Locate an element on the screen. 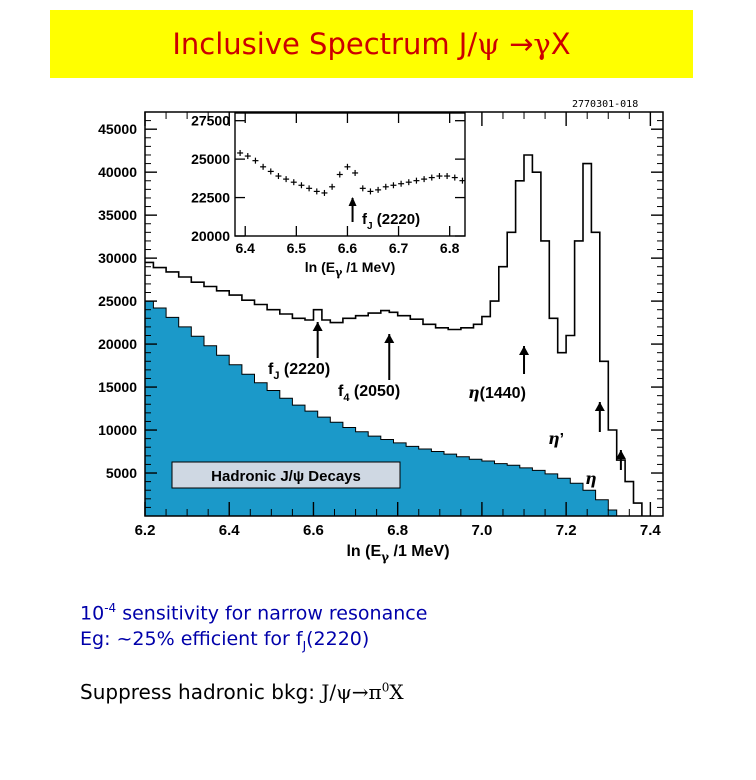 The height and width of the screenshot is (780, 756). y-tick-label-1: 10000 is located at coordinates (117, 430).